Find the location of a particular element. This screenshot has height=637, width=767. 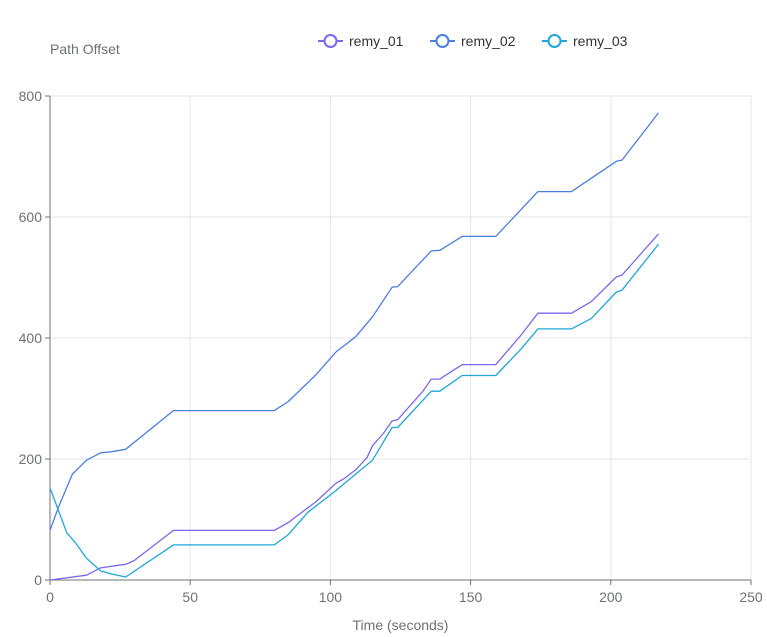

x-tick-label: 150 is located at coordinates (471, 597).